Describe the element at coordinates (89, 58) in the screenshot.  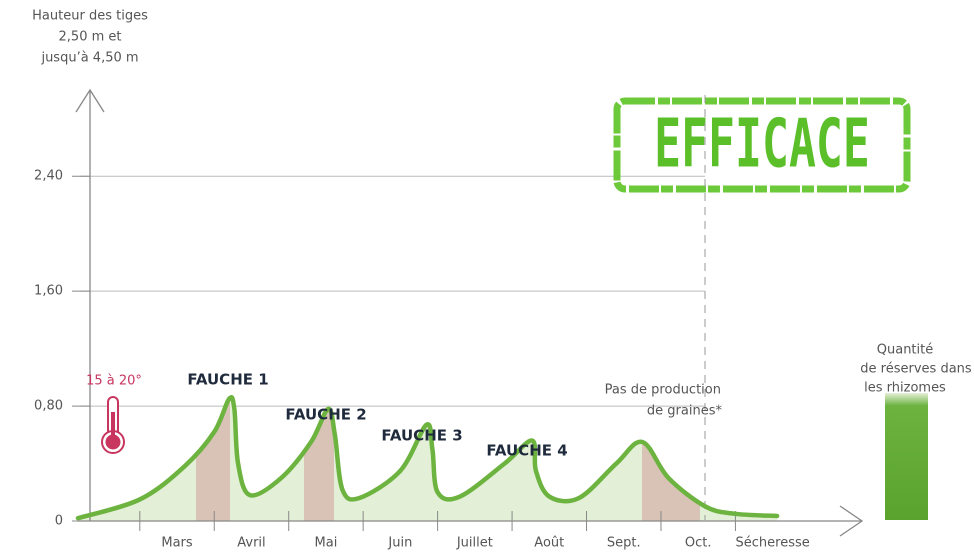
I see `y-axis-label: jusqu’à 4,50 m` at that location.